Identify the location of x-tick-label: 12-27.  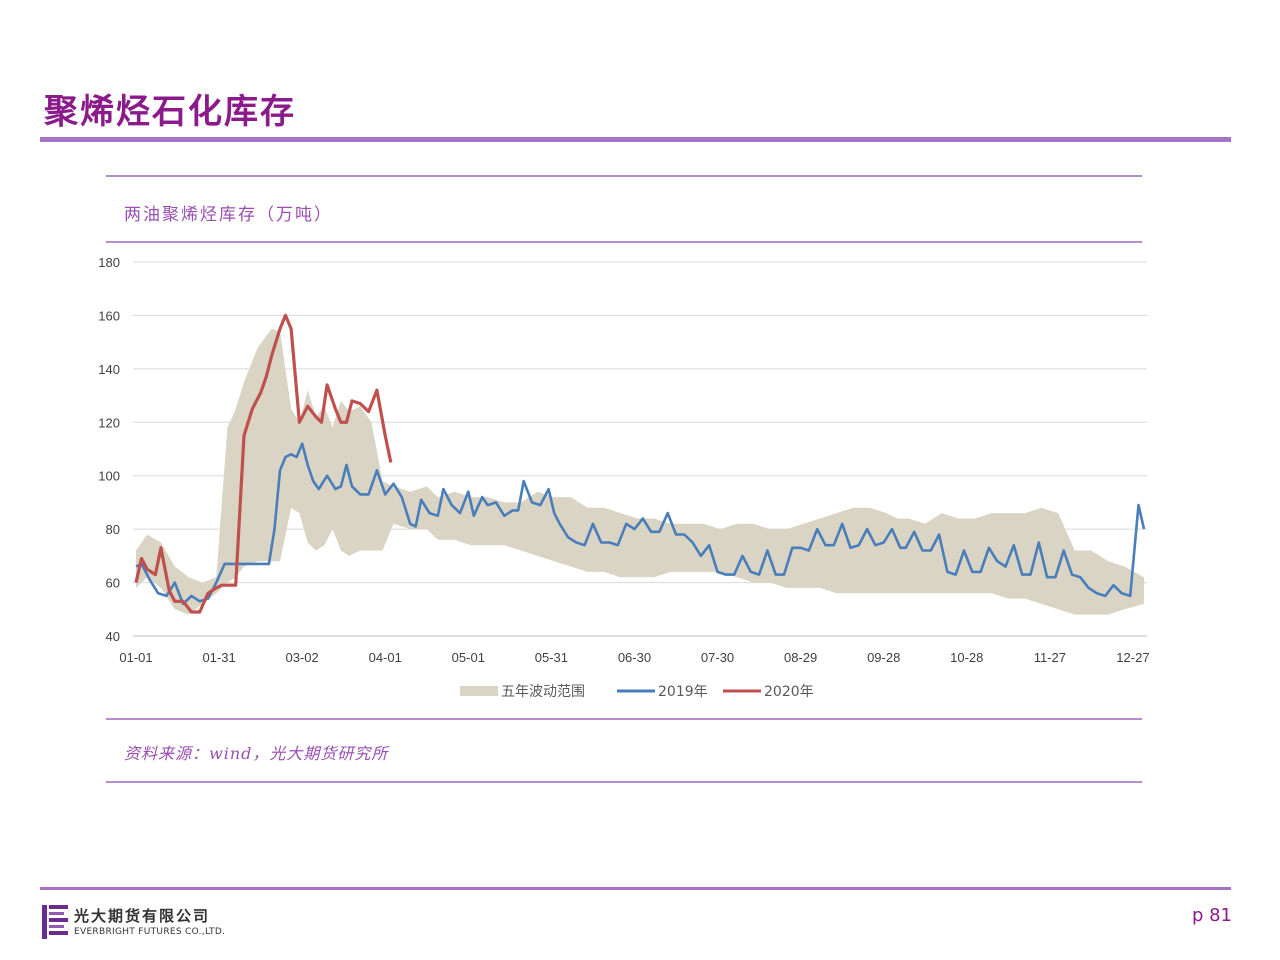
(1132, 657).